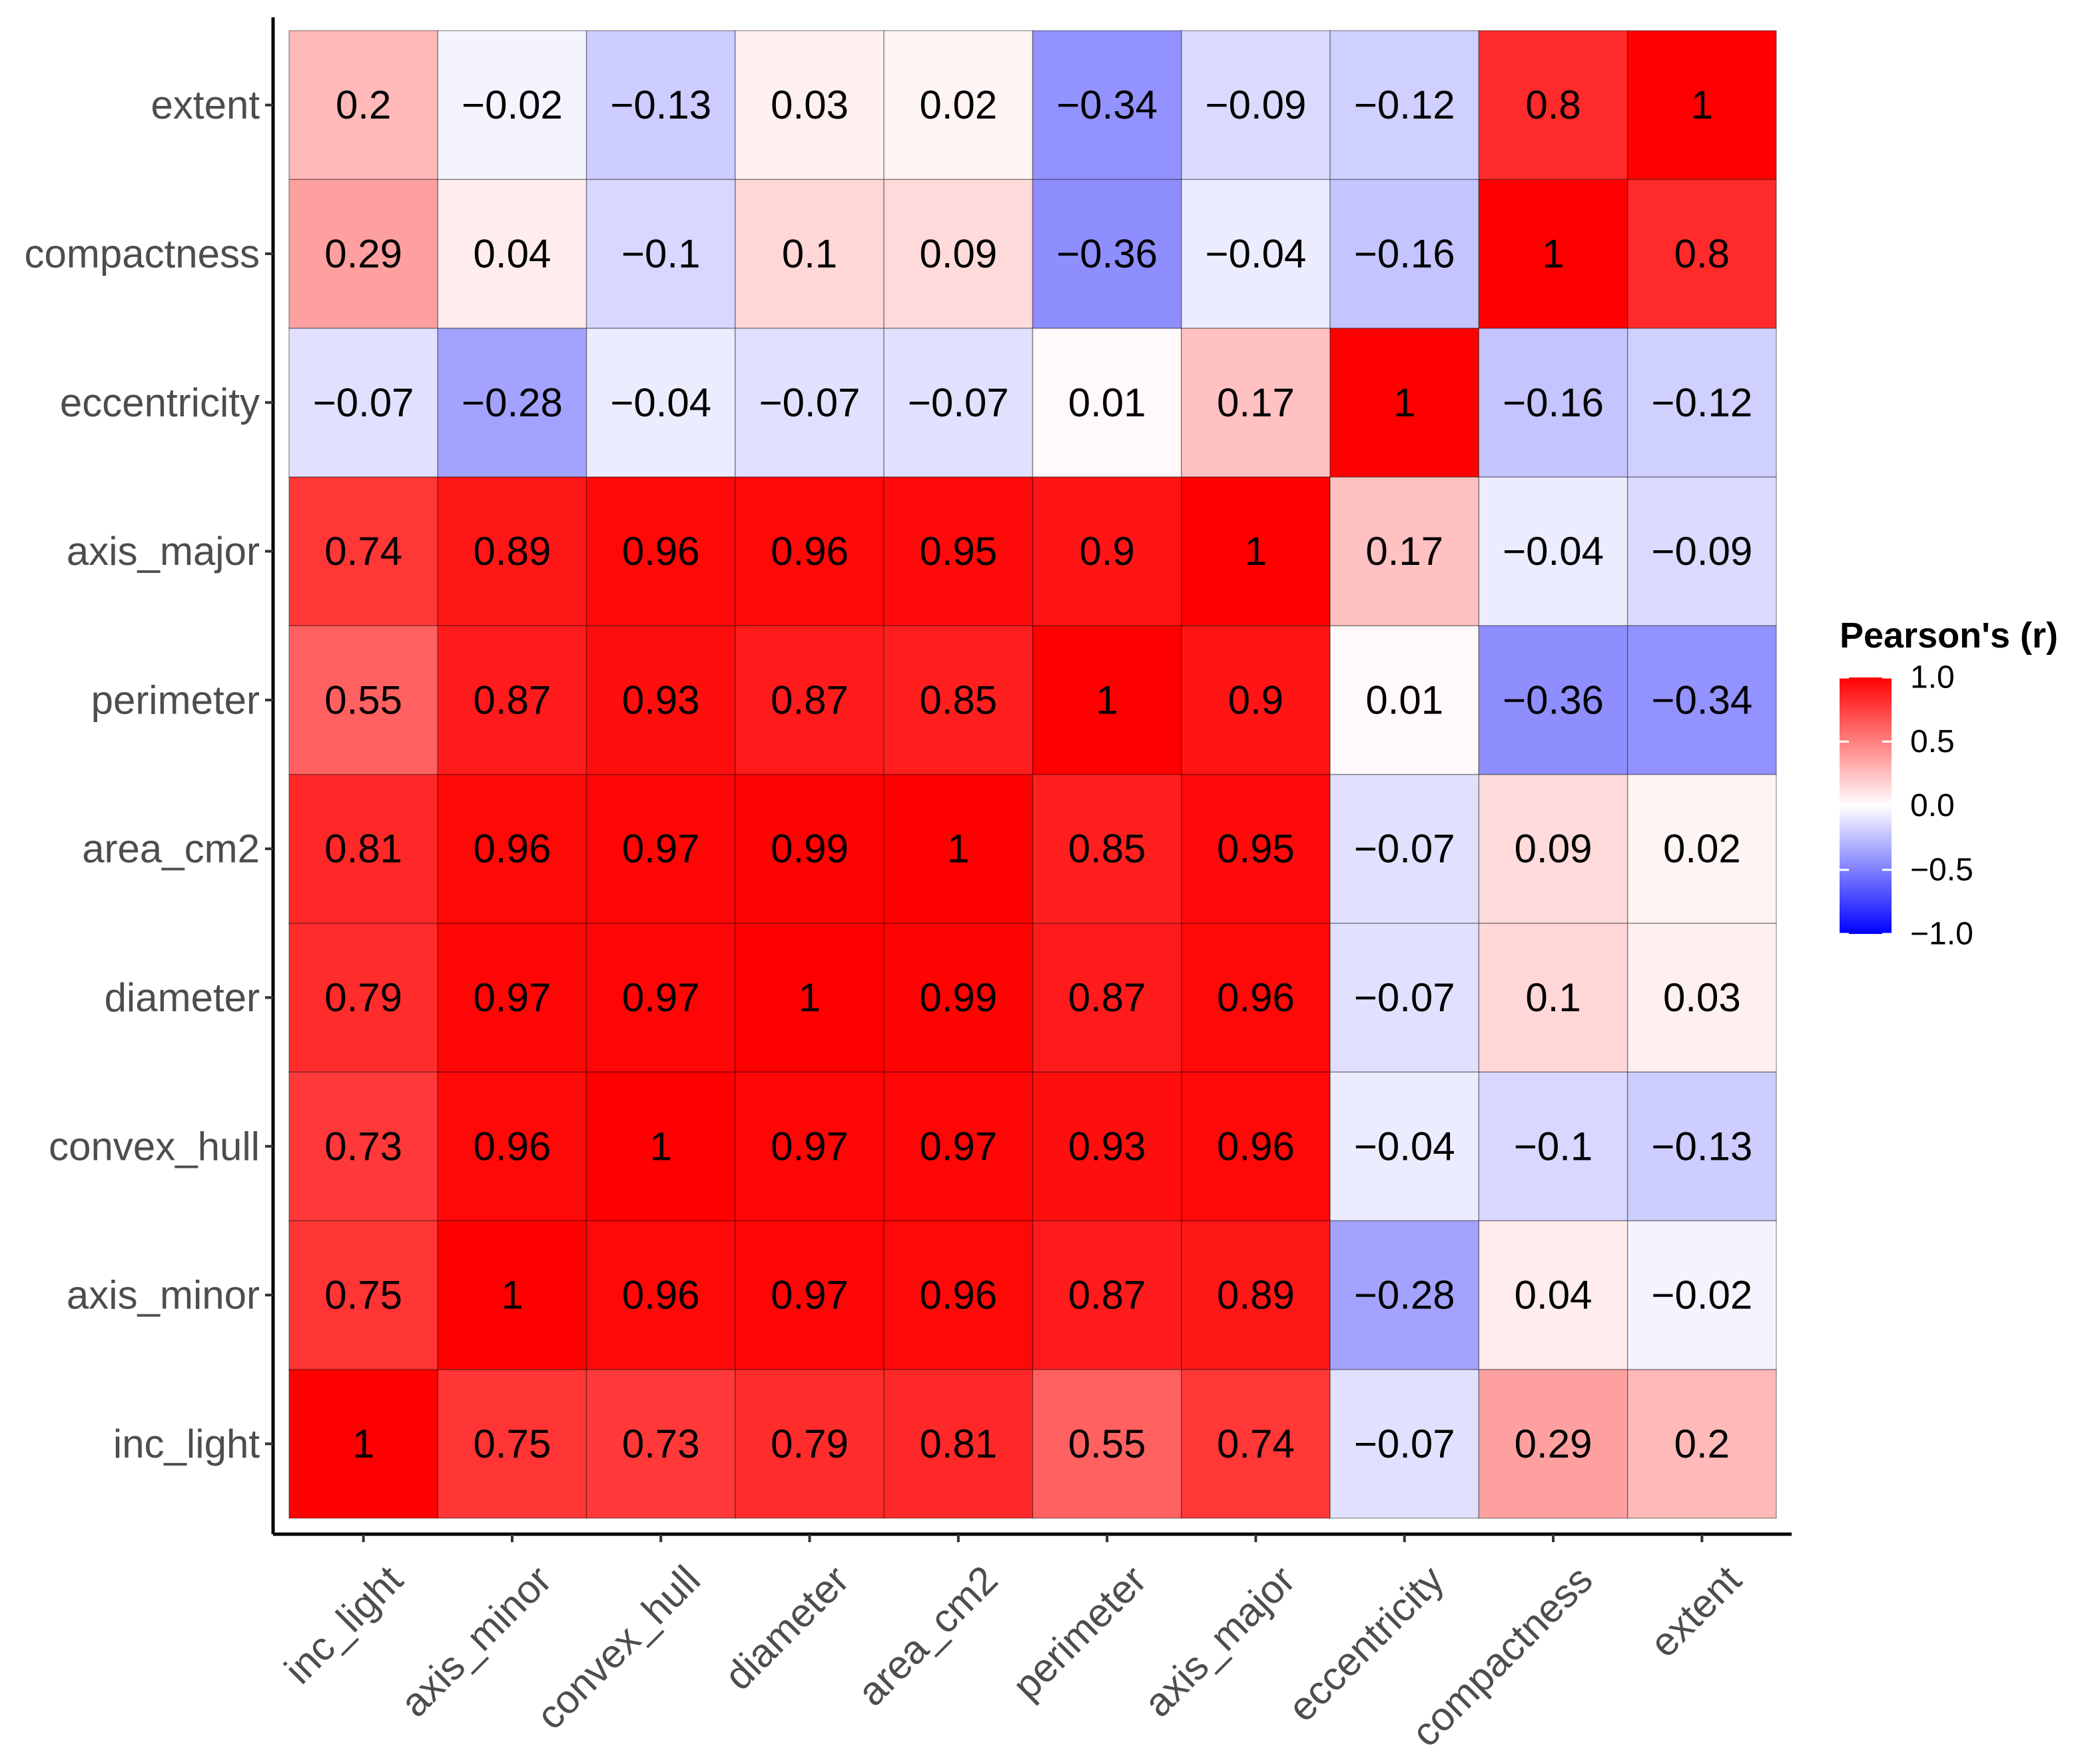  What do you see at coordinates (1552, 105) in the screenshot?
I see `cell-value-label: 0.8` at bounding box center [1552, 105].